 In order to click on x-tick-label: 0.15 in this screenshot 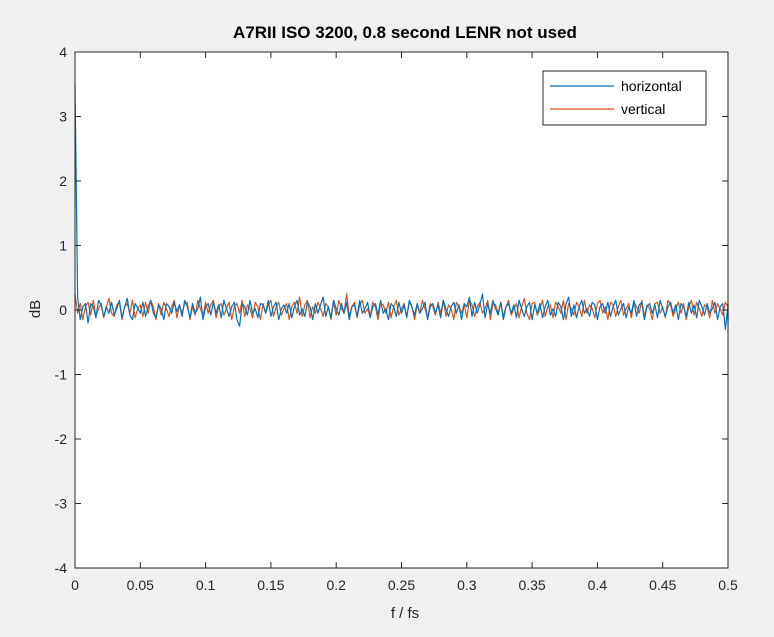, I will do `click(270, 585)`.